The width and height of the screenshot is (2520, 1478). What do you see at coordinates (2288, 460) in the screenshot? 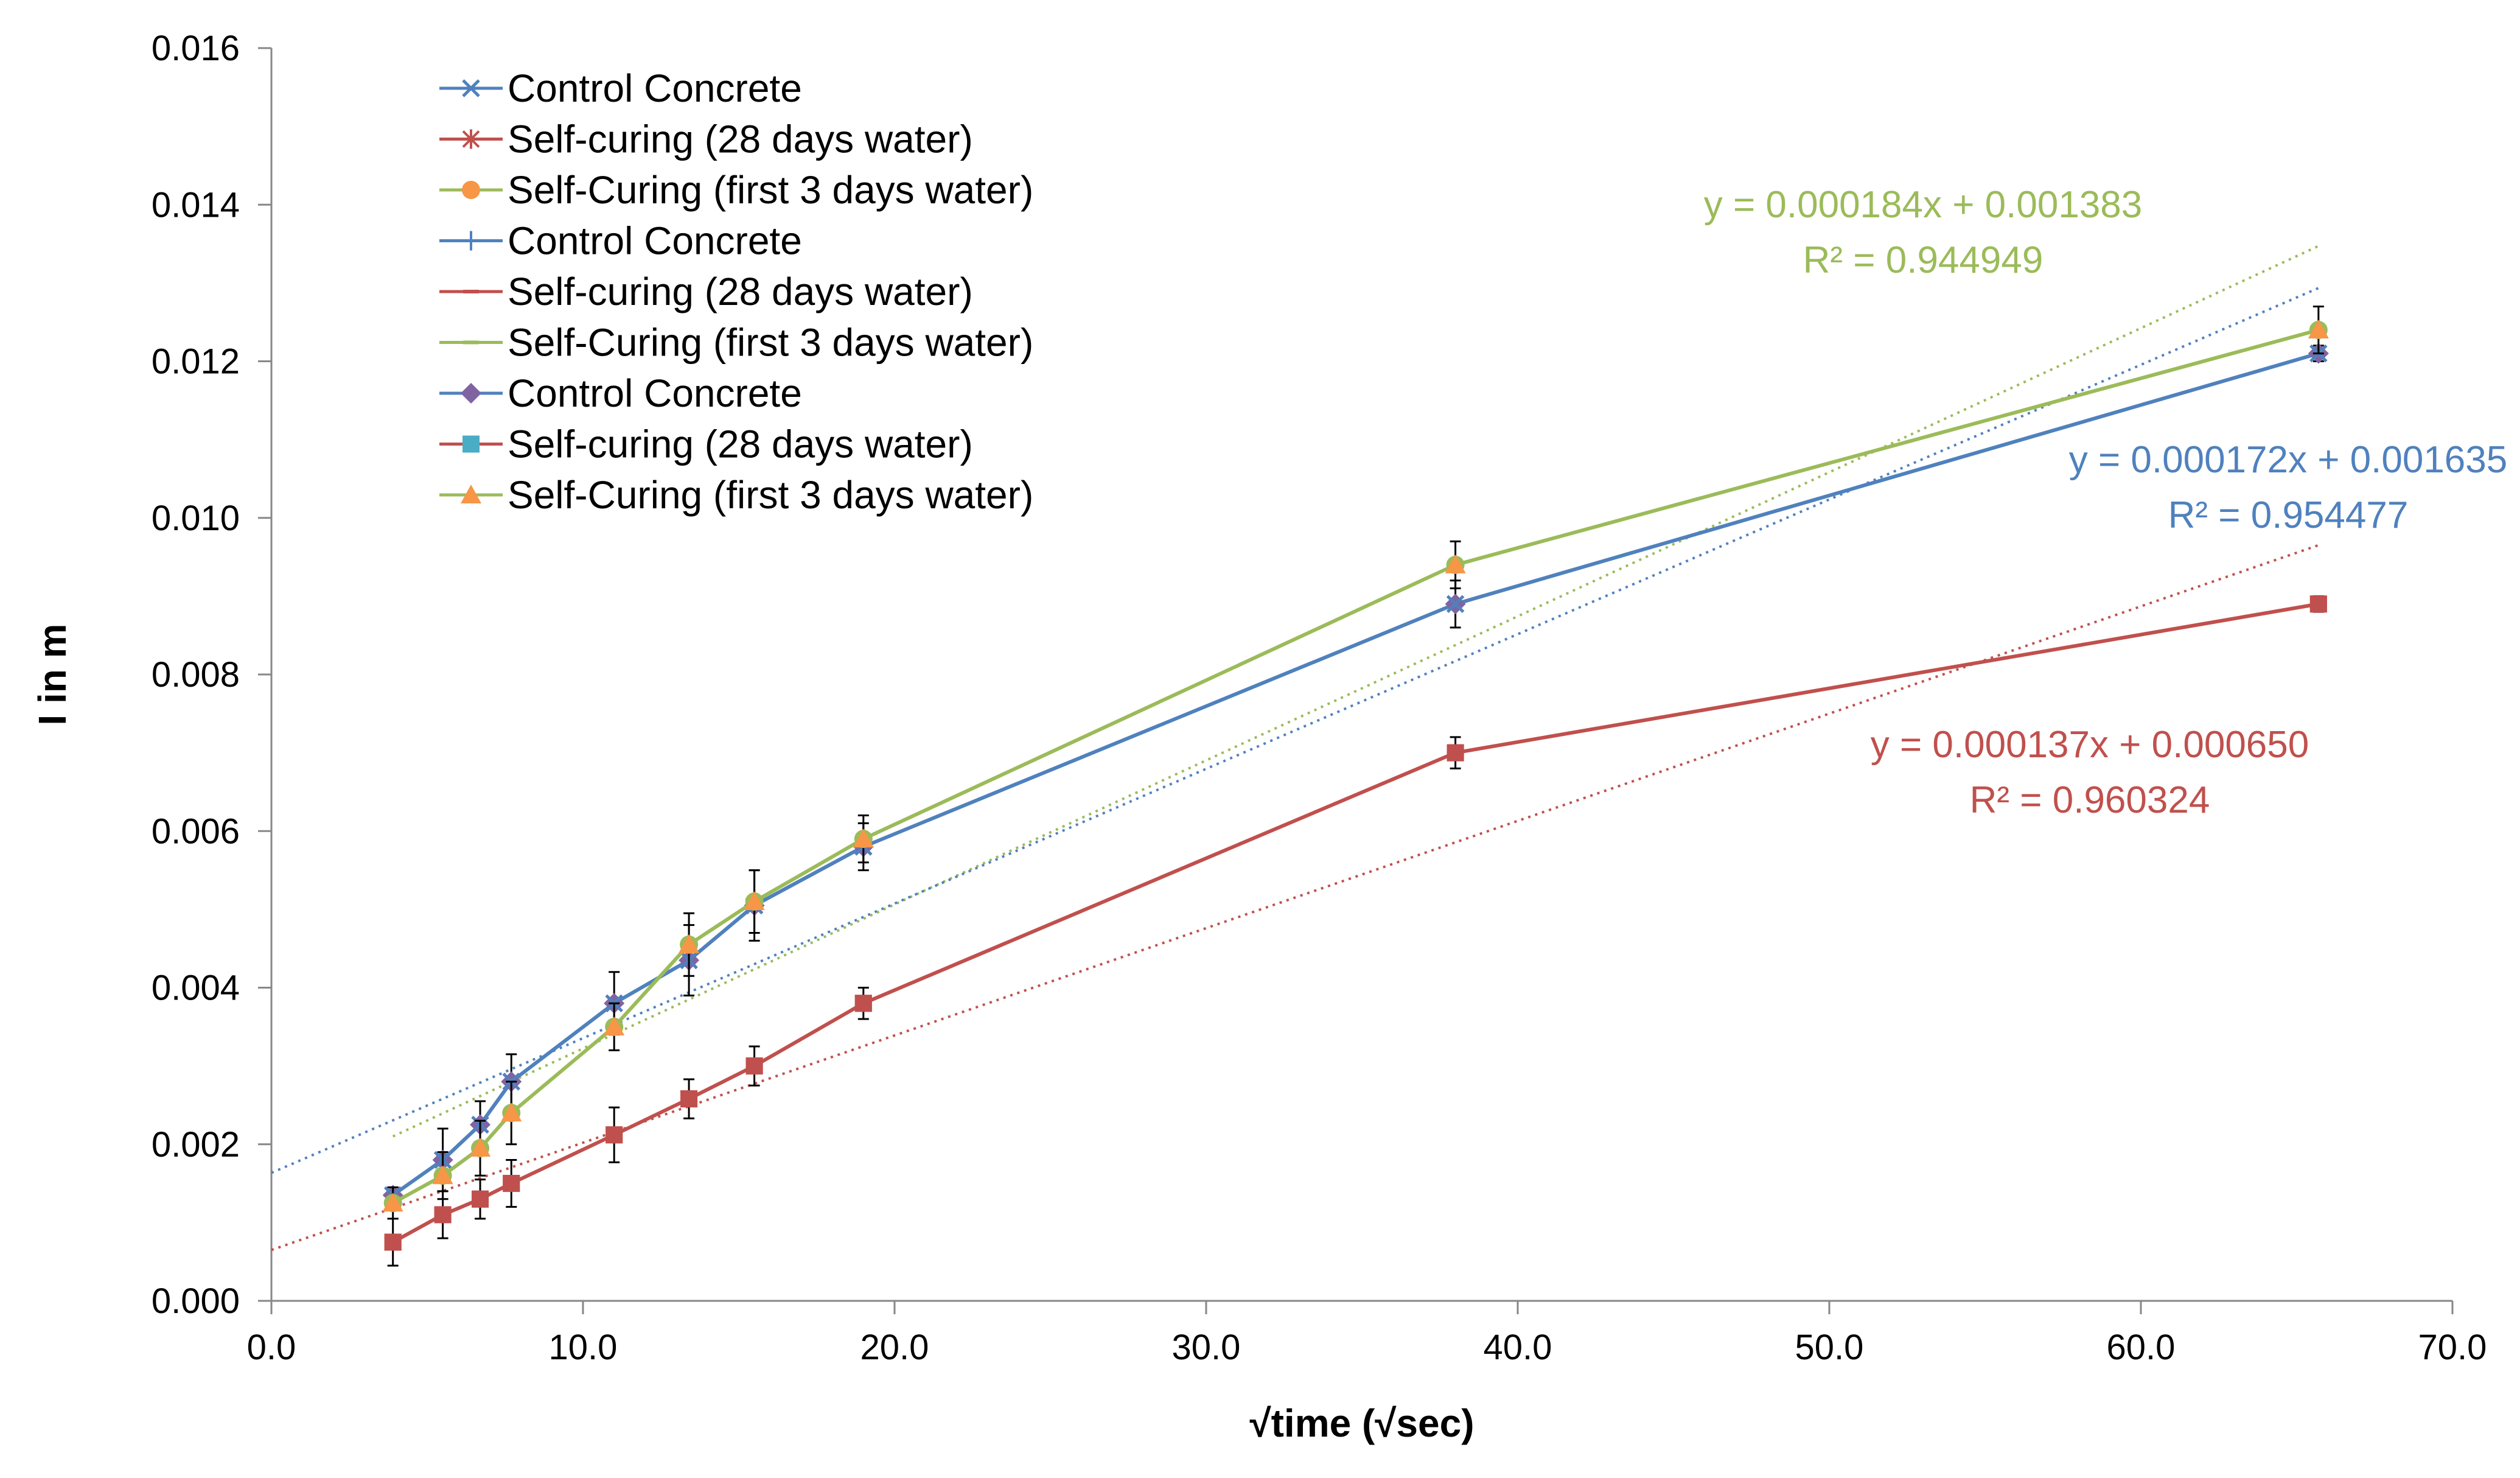
I see `trendline-equation: y = 0.000172x + 0.001635` at bounding box center [2288, 460].